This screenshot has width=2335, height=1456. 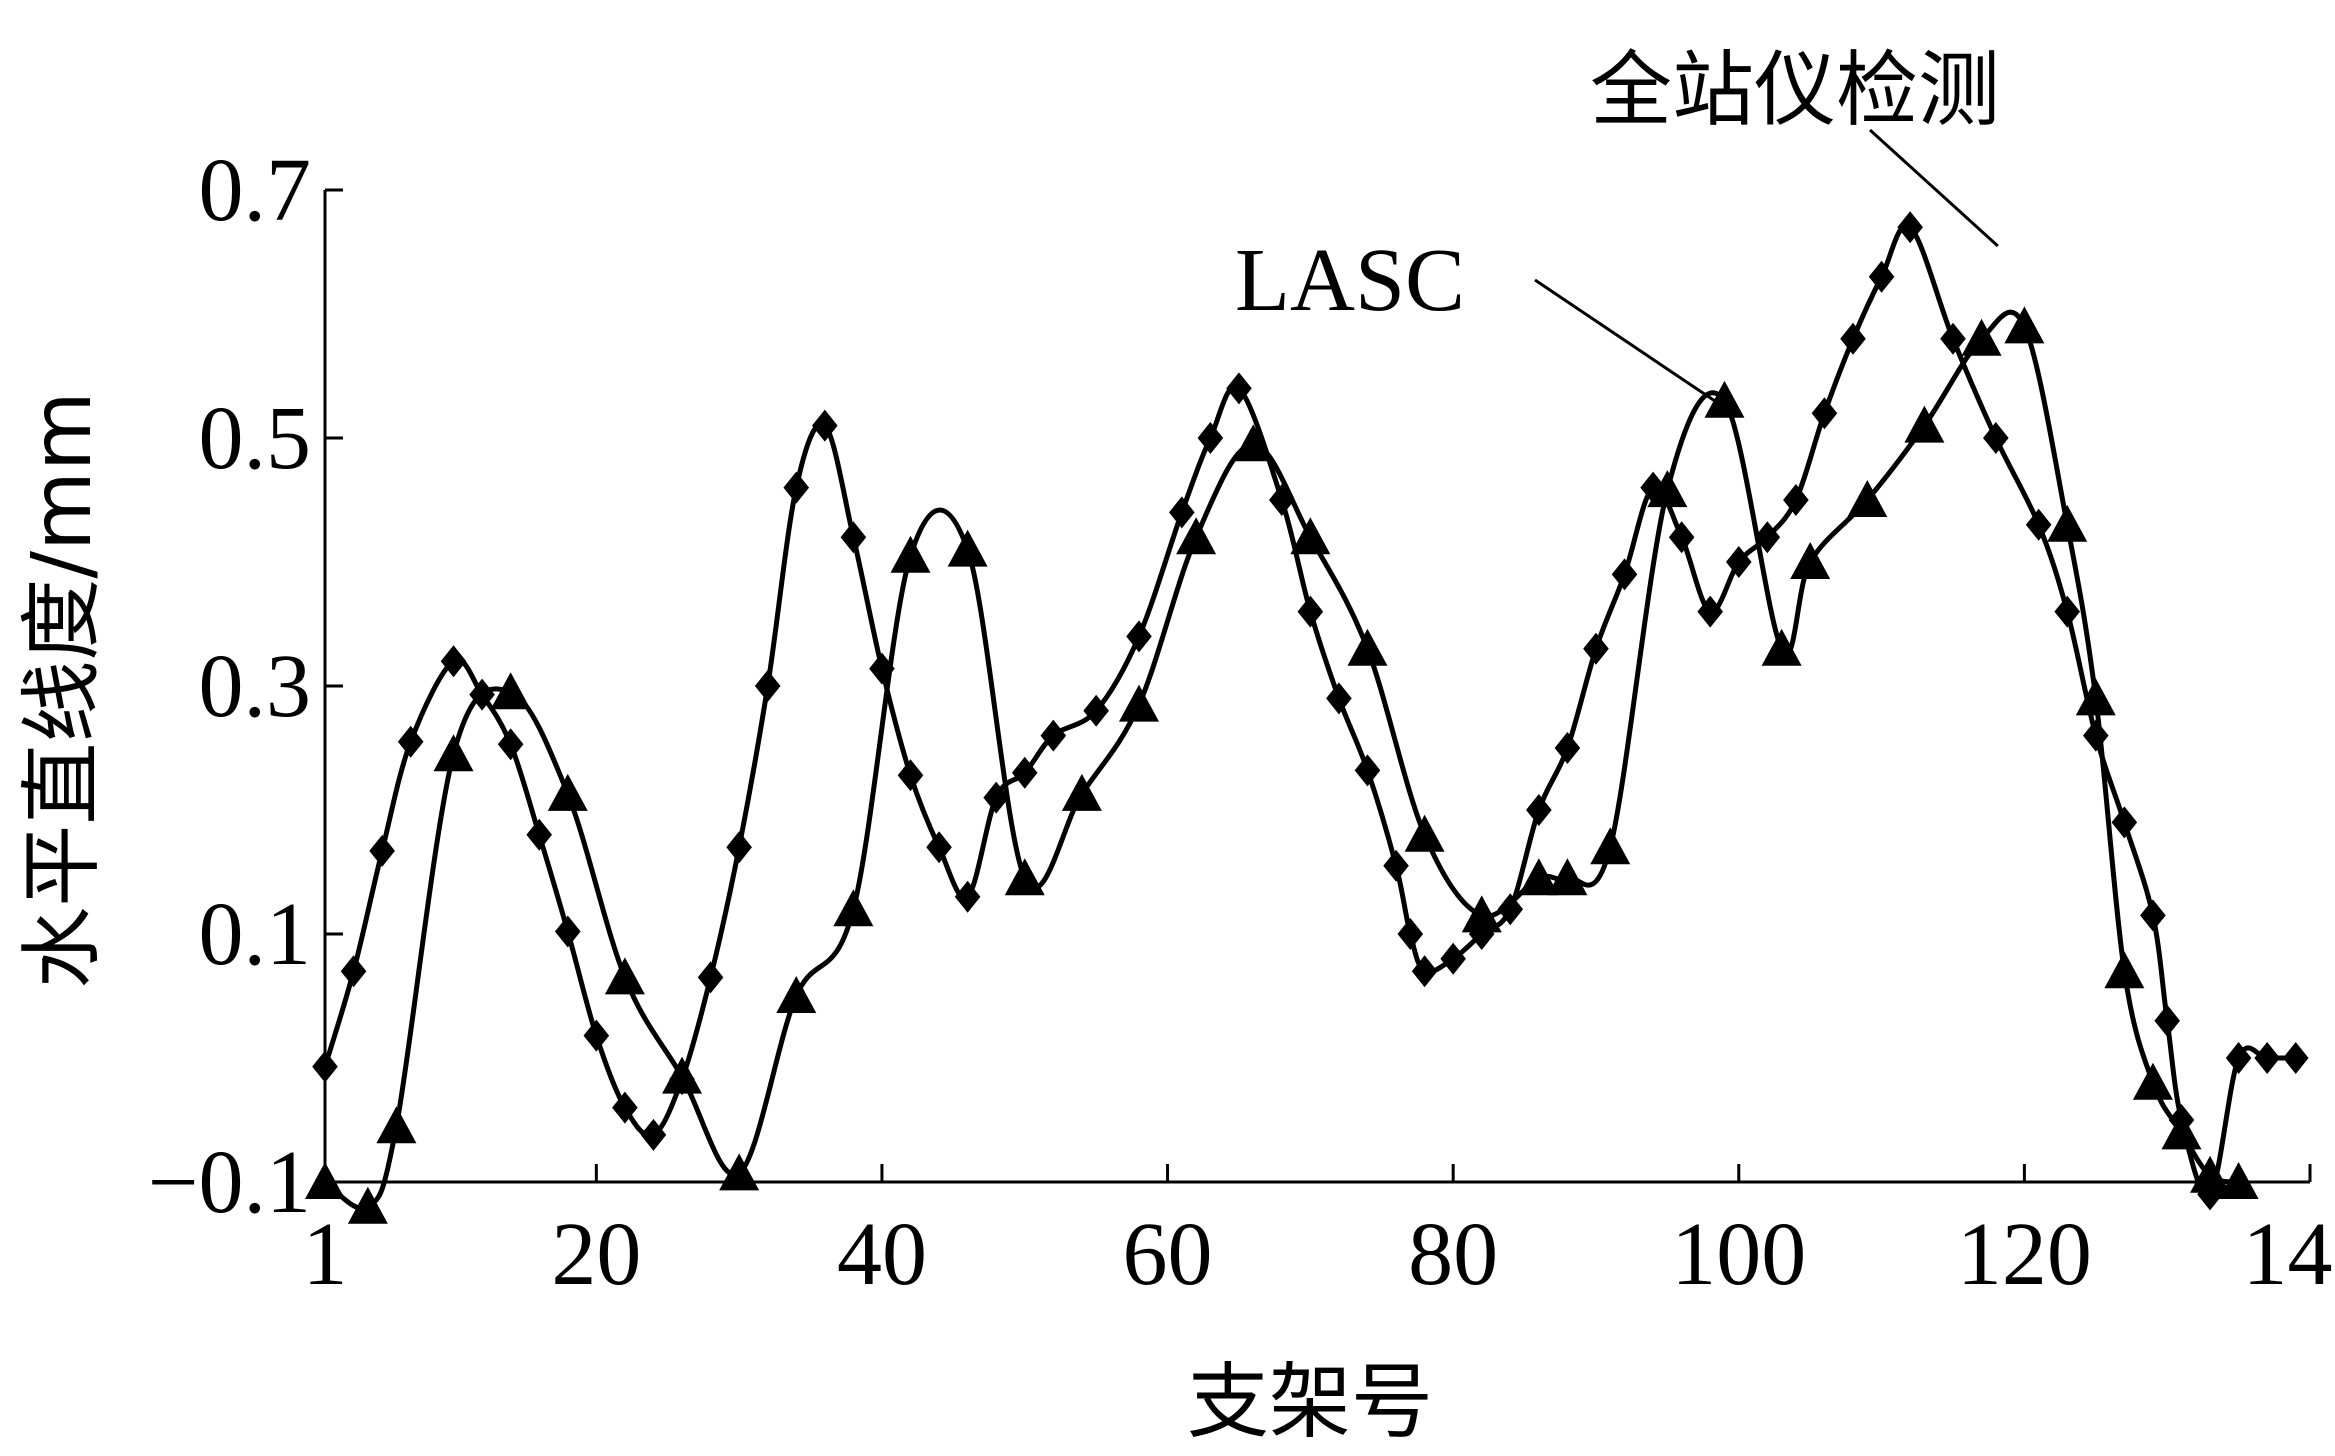 What do you see at coordinates (1453, 1254) in the screenshot?
I see `x-tick-label: 80` at bounding box center [1453, 1254].